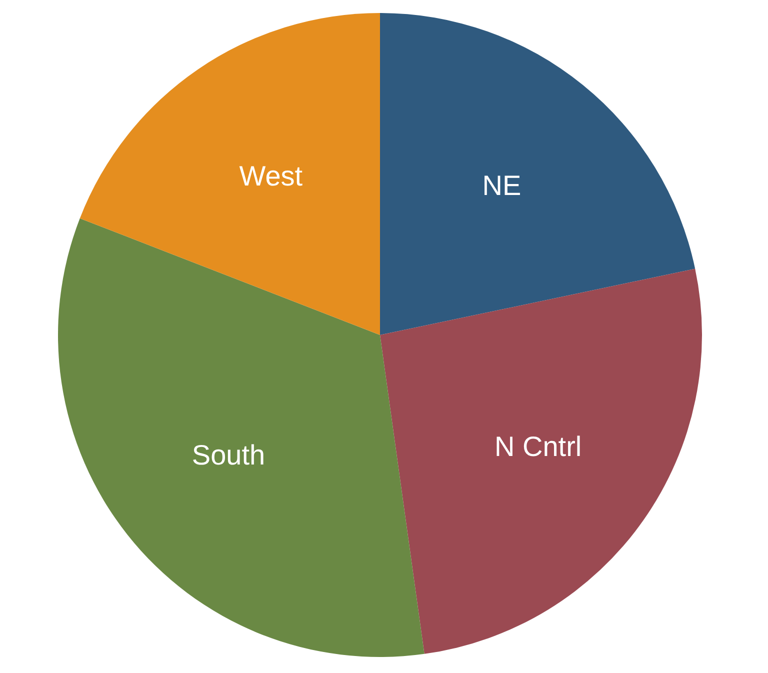 This screenshot has width=768, height=673. Describe the element at coordinates (502, 185) in the screenshot. I see `slice-label: NE` at that location.